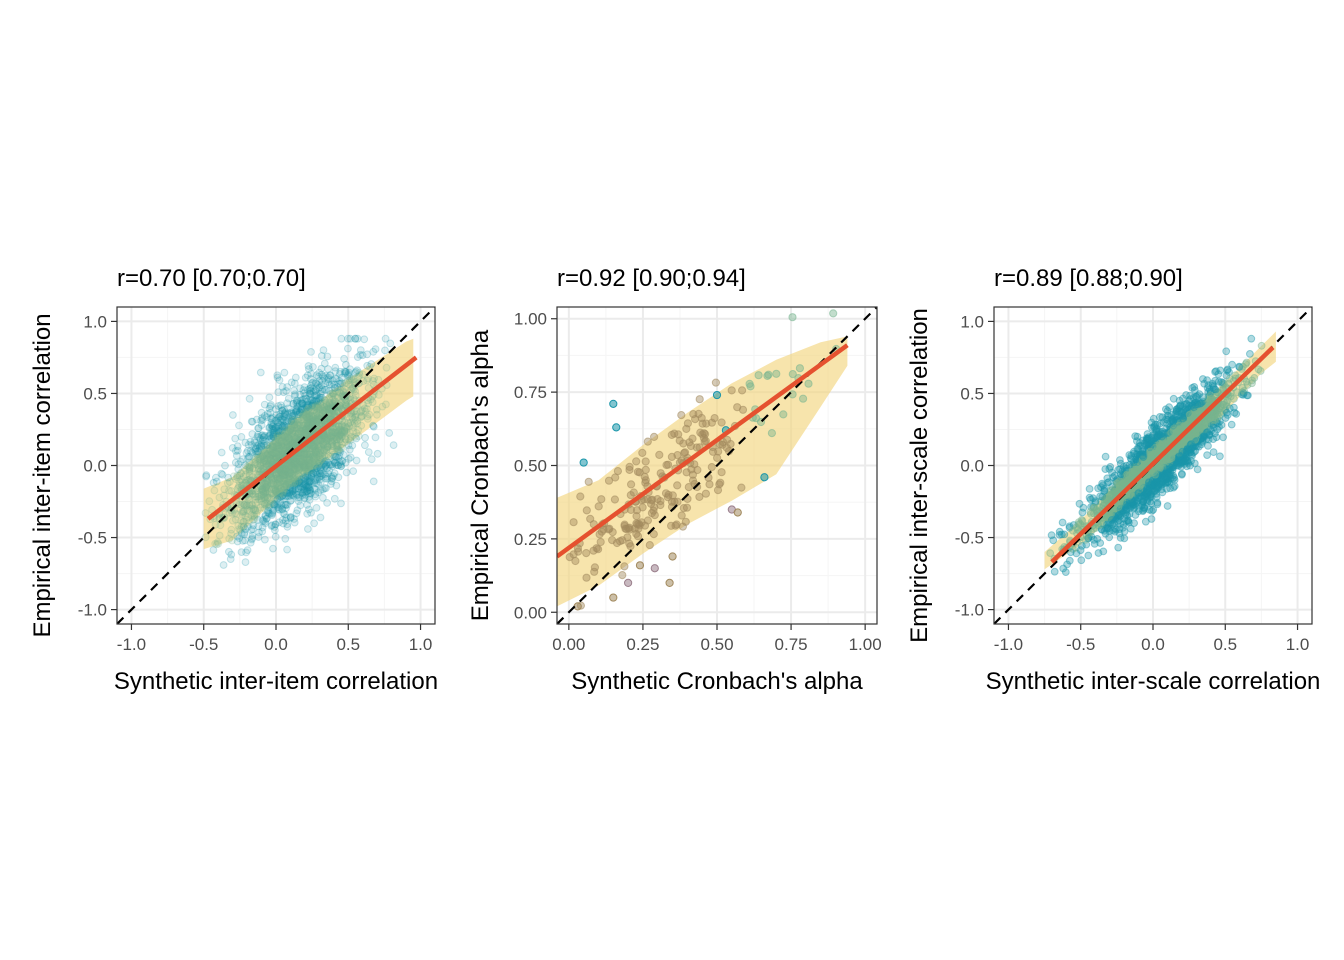 Image resolution: width=1344 pixels, height=960 pixels. I want to click on x-tick-label: 0.5, so click(348, 644).